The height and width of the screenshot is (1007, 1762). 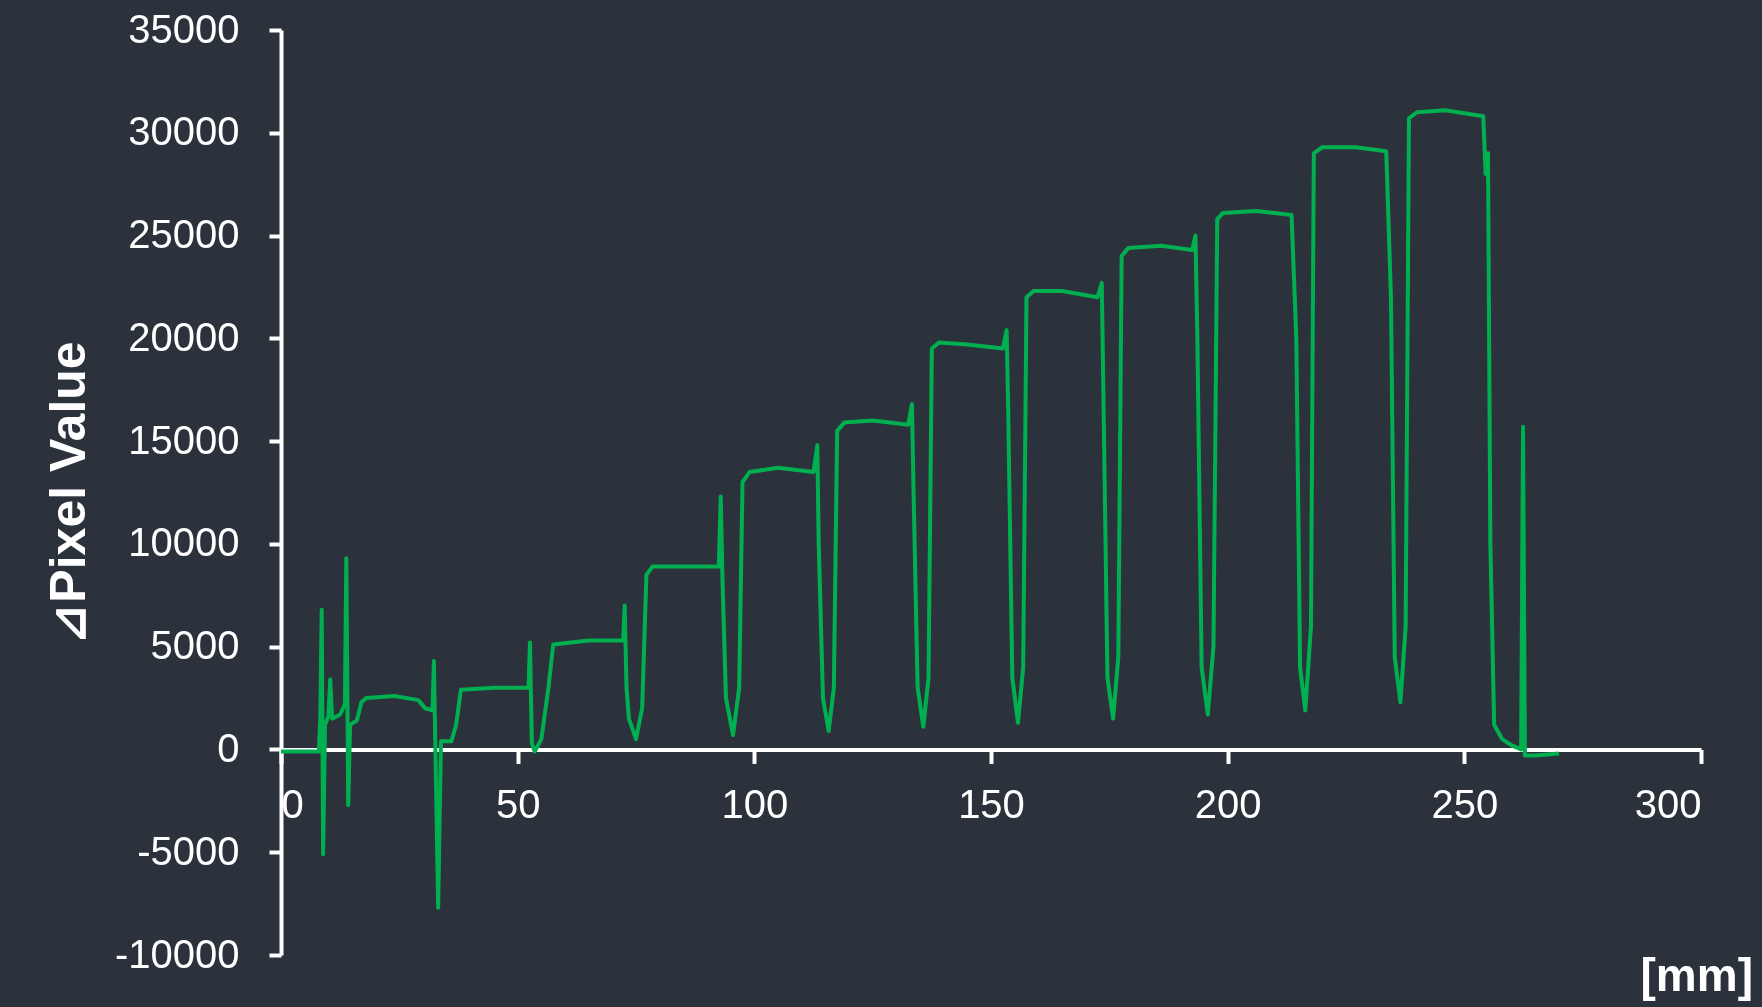 I want to click on x-tick-label: 50, so click(x=518, y=803).